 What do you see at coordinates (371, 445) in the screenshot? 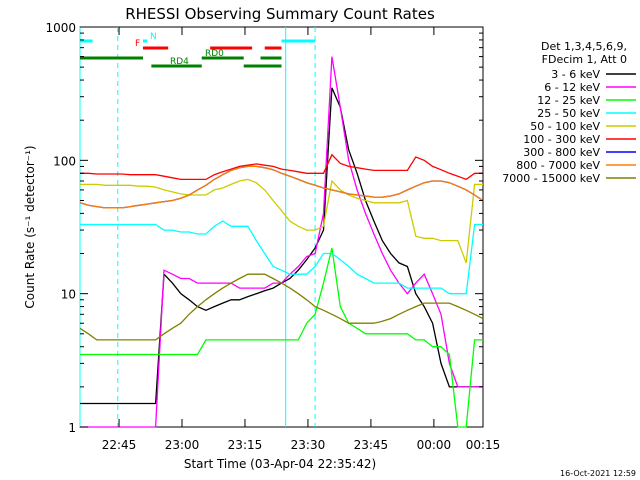
I see `x-tick-label-4: 23:45` at bounding box center [371, 445].